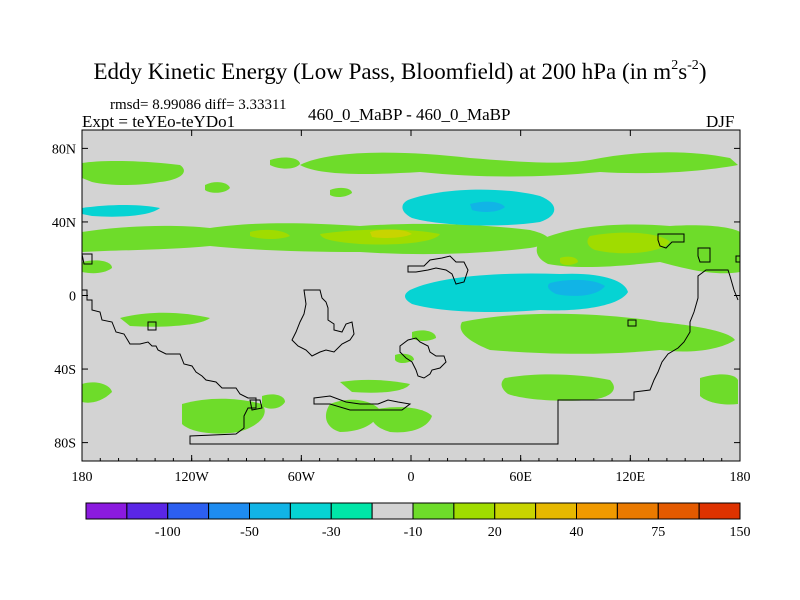 This screenshot has height=600, width=800. Describe the element at coordinates (693, 65) in the screenshot. I see `title-exponent-2: -2` at that location.